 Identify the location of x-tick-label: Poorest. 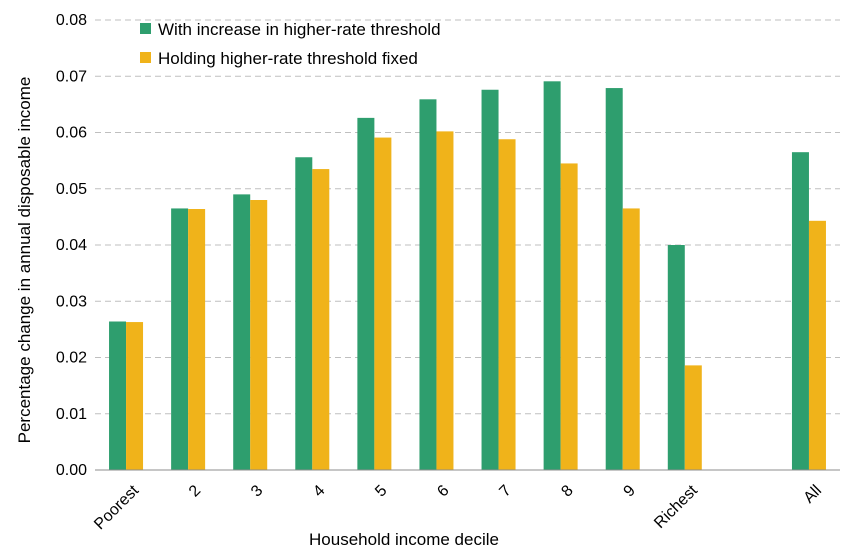
(116, 507).